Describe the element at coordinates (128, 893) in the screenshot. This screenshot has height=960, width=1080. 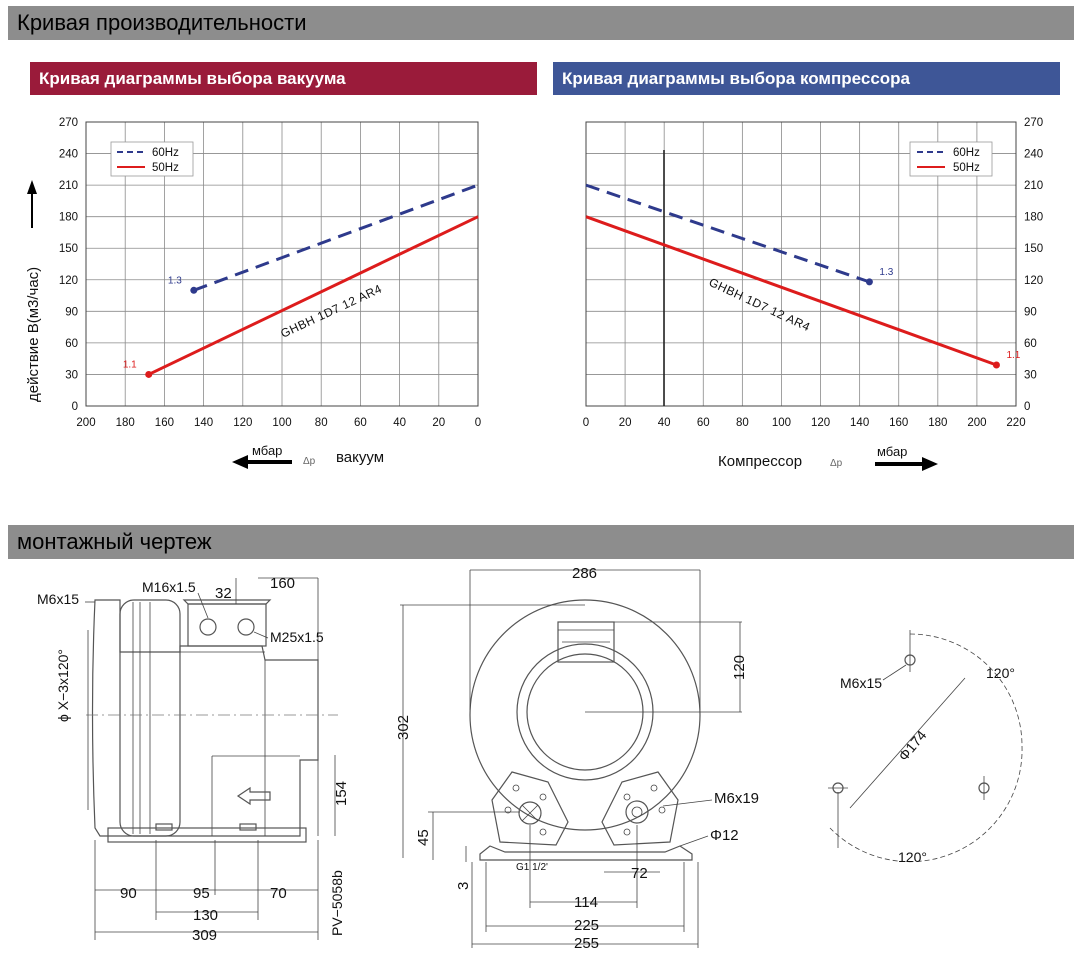
I see `side-90-dim: 90` at that location.